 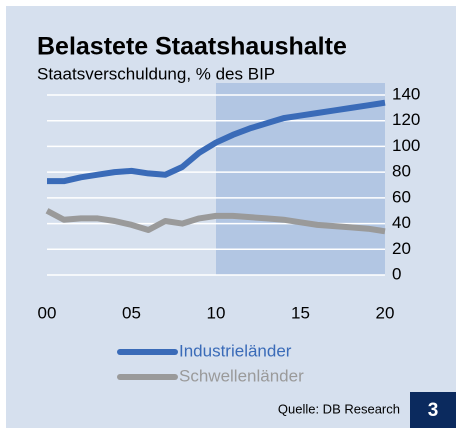 What do you see at coordinates (192, 47) in the screenshot?
I see `chart-title: Belastete Staatshaushalte` at bounding box center [192, 47].